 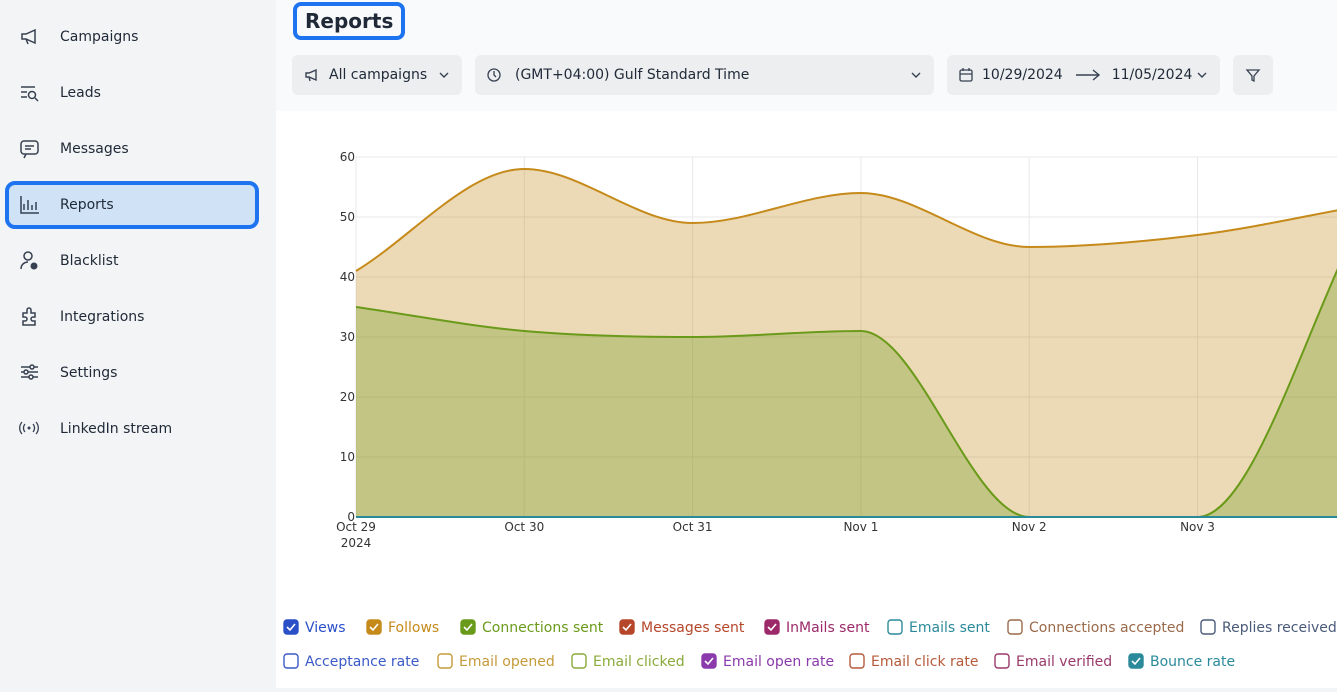 I want to click on nav-label: Blacklist, so click(x=89, y=261).